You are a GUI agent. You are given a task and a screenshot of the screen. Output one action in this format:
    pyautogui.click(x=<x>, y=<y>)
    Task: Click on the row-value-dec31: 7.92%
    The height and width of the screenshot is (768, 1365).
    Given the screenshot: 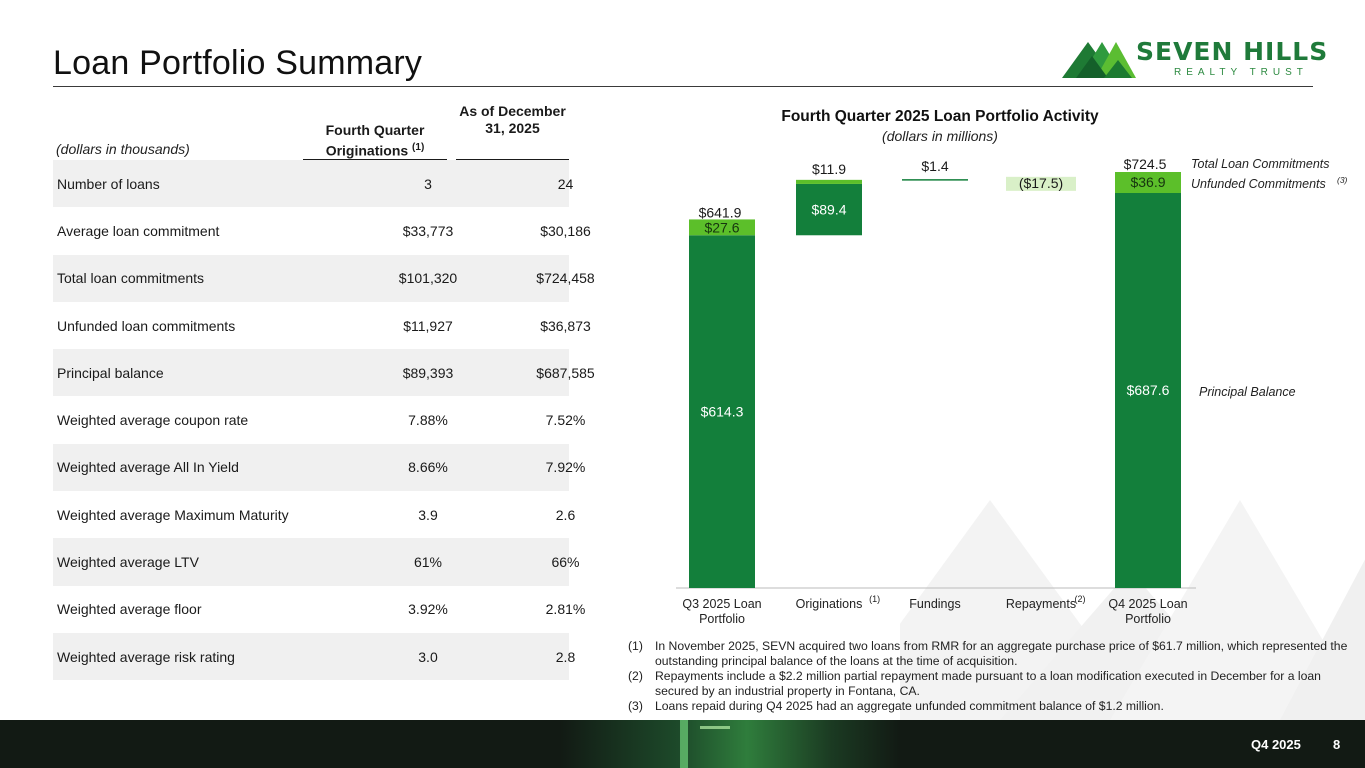 What is the action you would take?
    pyautogui.click(x=565, y=467)
    